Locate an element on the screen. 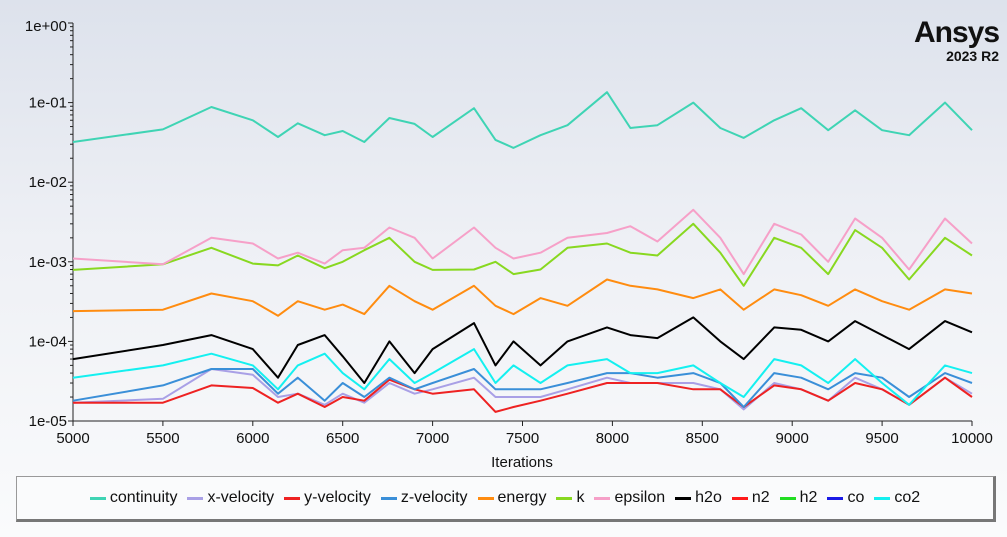  legend-item-x-velocity: x-velocity is located at coordinates (230, 498).